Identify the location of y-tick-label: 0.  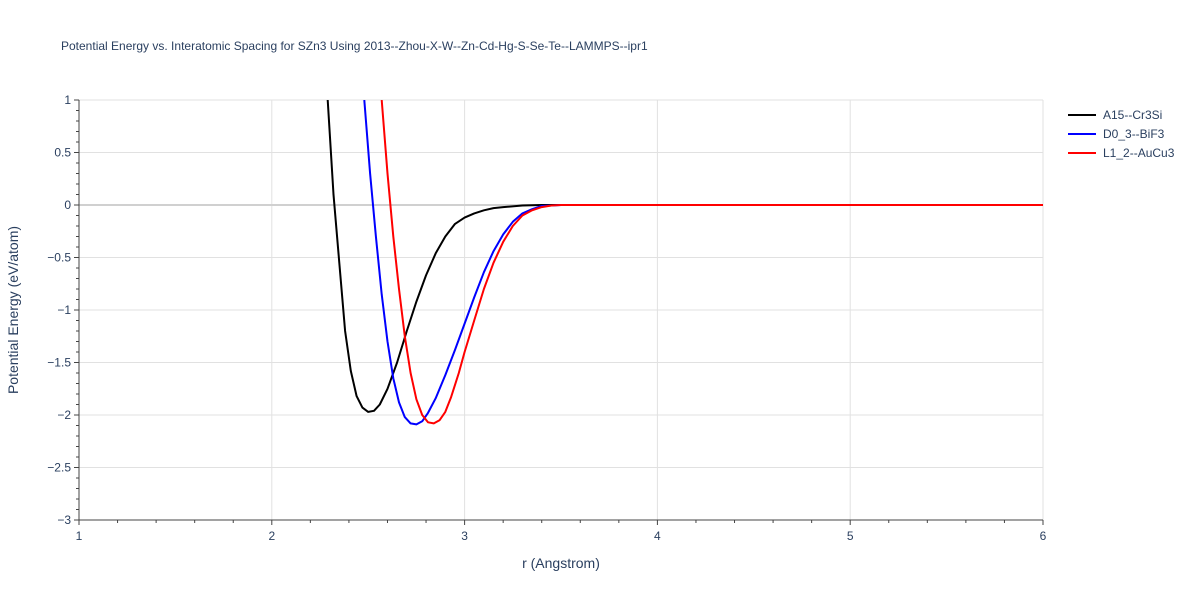
(67, 205).